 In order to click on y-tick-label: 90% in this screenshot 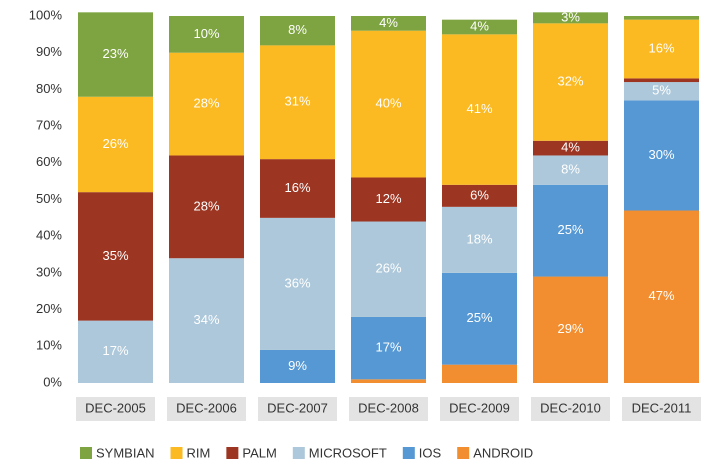, I will do `click(49, 51)`.